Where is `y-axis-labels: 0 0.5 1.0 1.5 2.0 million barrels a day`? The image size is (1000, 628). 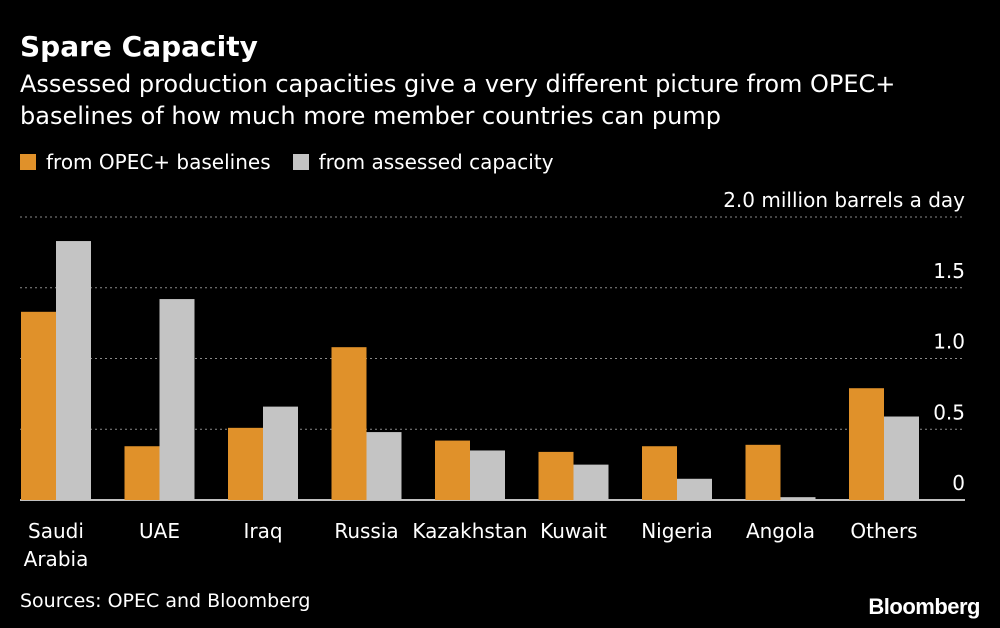
y-axis-labels: 0 0.5 1.0 1.5 2.0 million barrels a day is located at coordinates (844, 341).